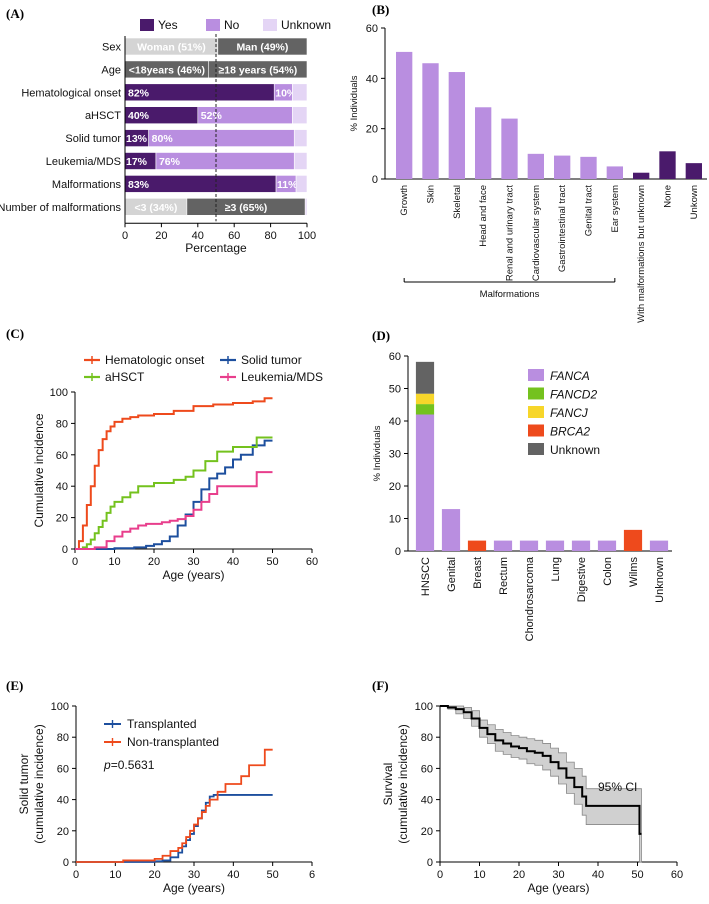  I want to click on survival-line, so click(541, 770).